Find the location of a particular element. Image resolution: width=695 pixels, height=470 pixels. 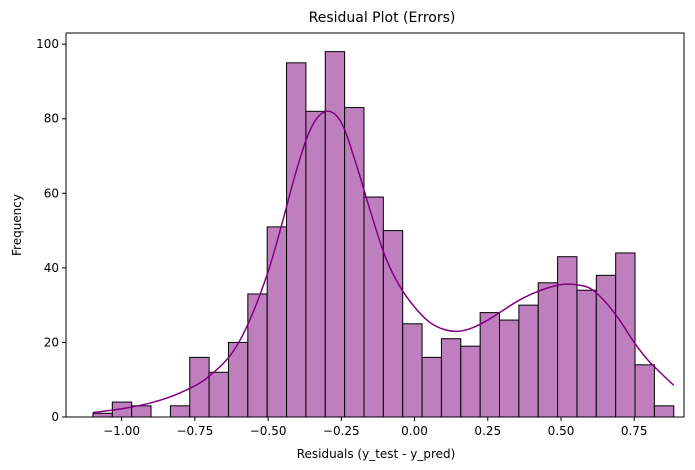

x-tick-label: −1.00 is located at coordinates (121, 431).